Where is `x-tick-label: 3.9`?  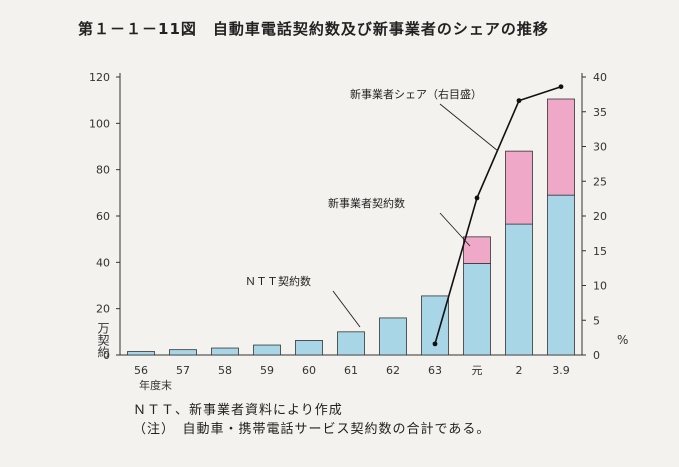
x-tick-label: 3.9 is located at coordinates (561, 370).